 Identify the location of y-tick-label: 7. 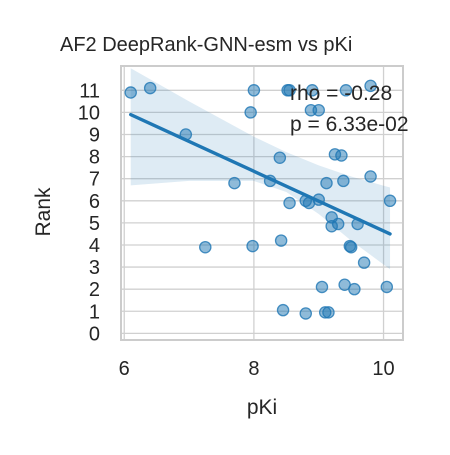
(94, 180).